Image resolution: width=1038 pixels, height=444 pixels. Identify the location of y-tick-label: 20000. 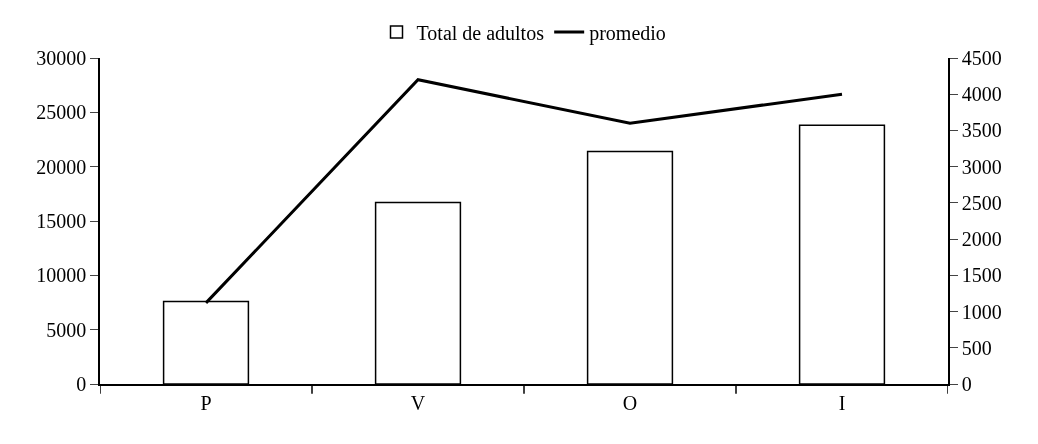
(61, 166).